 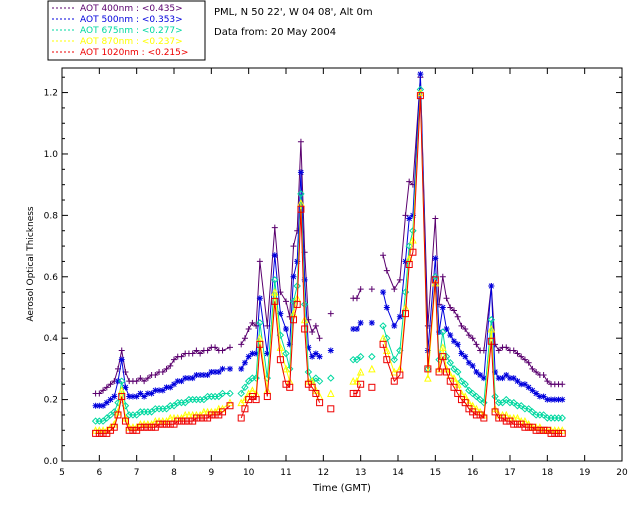 What do you see at coordinates (51, 462) in the screenshot?
I see `y-tick-label: 0.0` at bounding box center [51, 462].